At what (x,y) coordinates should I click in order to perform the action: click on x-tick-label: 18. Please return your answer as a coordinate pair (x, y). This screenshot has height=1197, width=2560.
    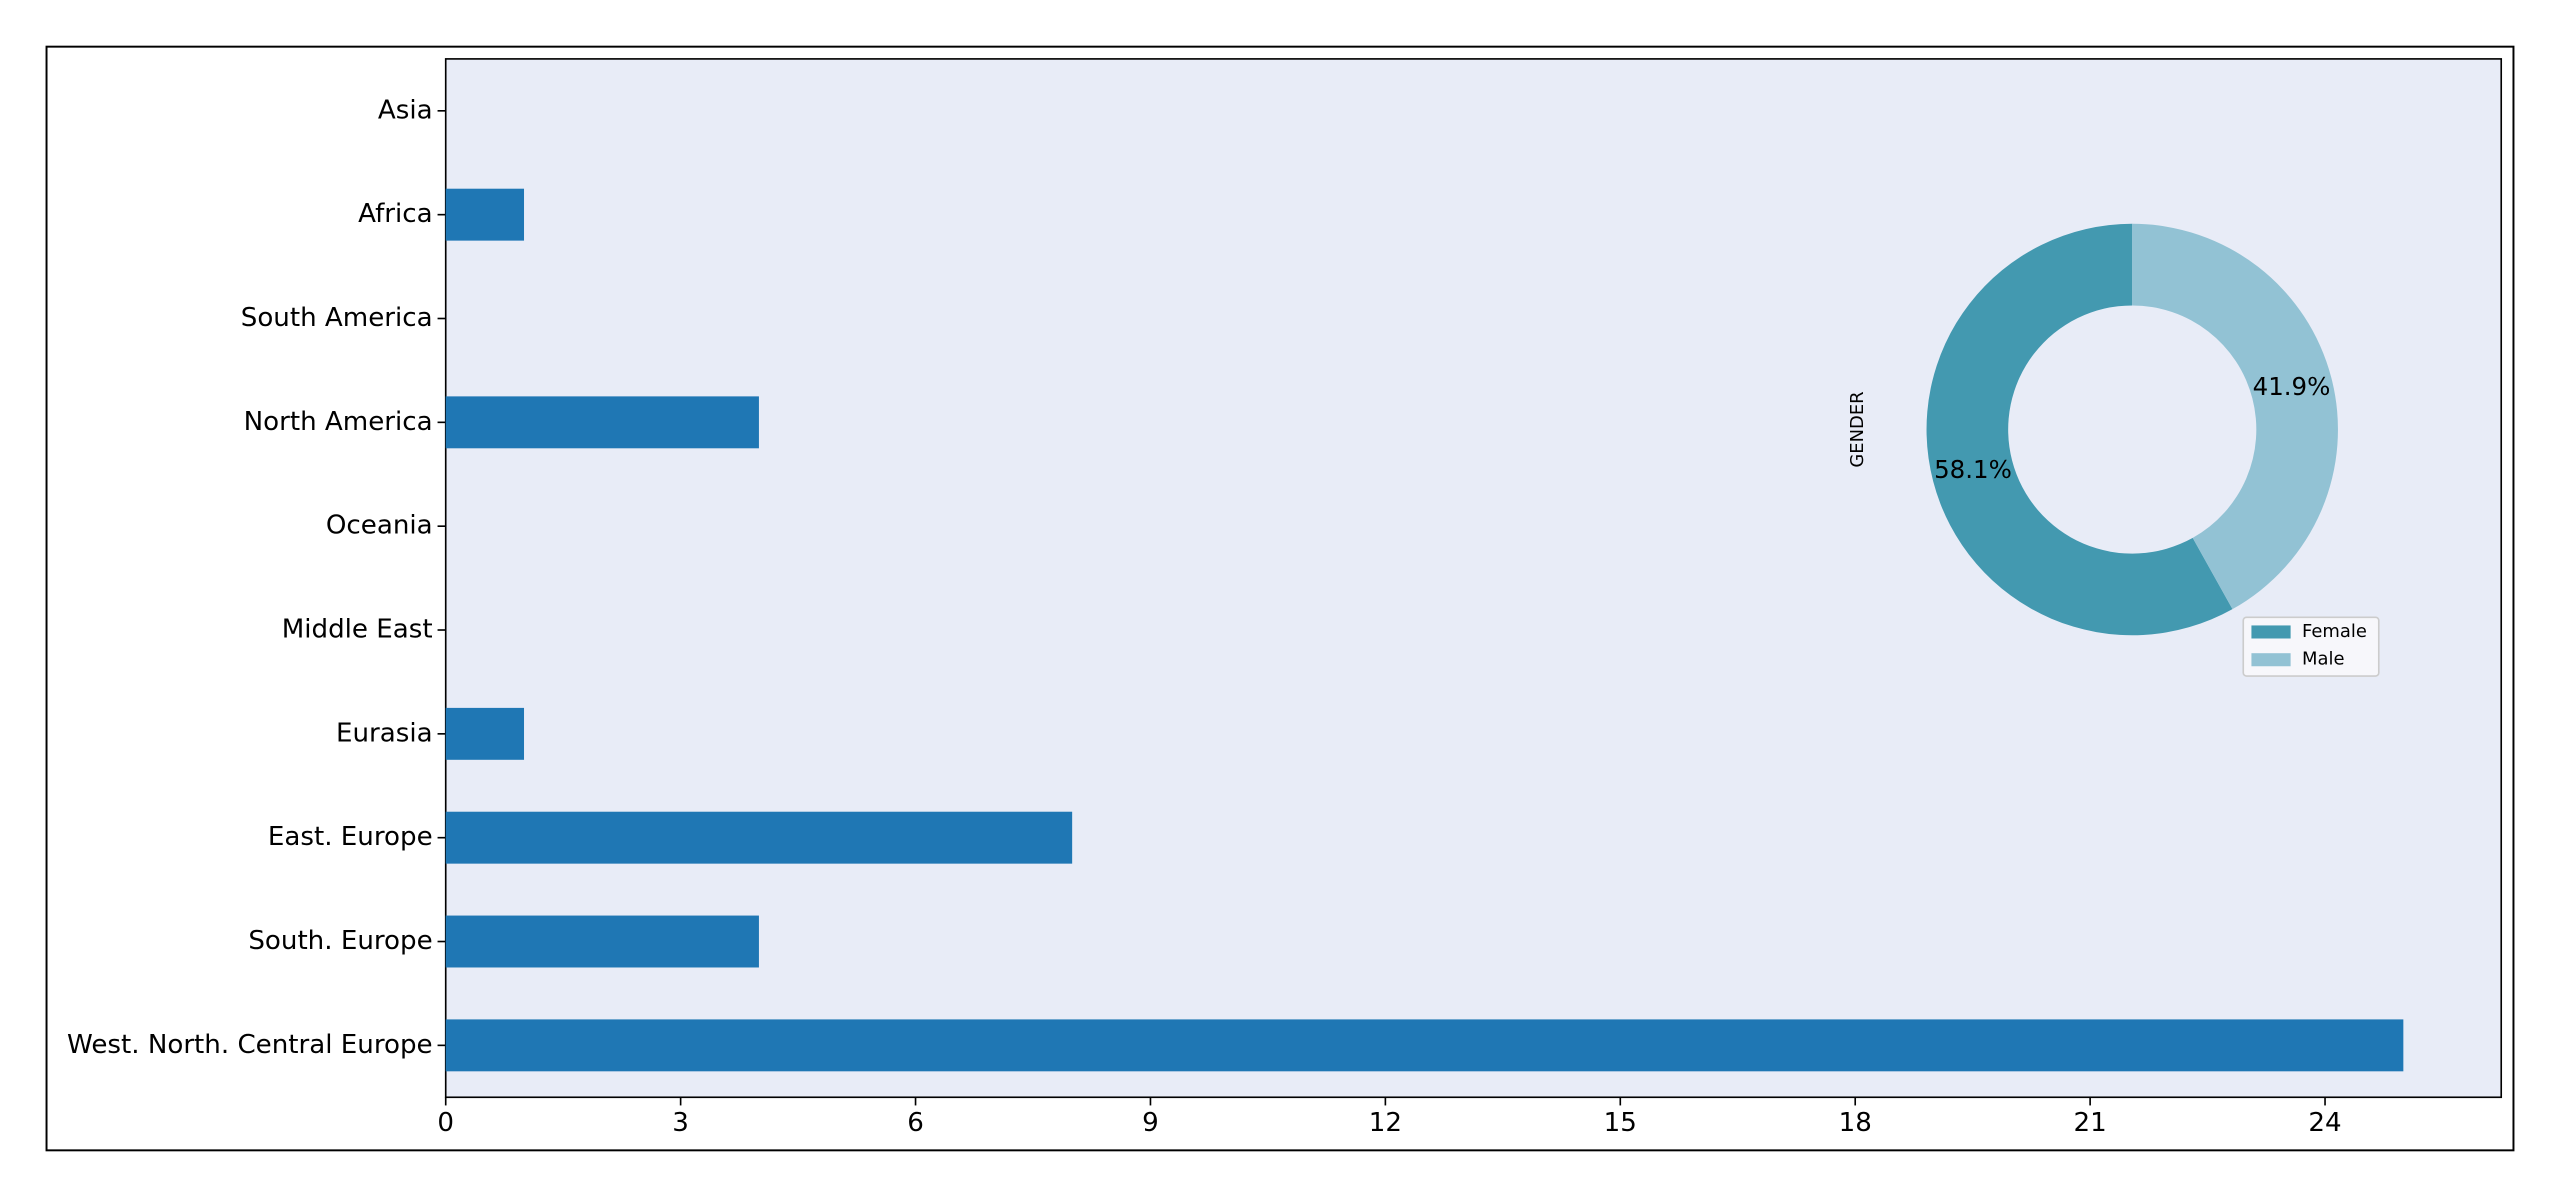
    Looking at the image, I should click on (1855, 1123).